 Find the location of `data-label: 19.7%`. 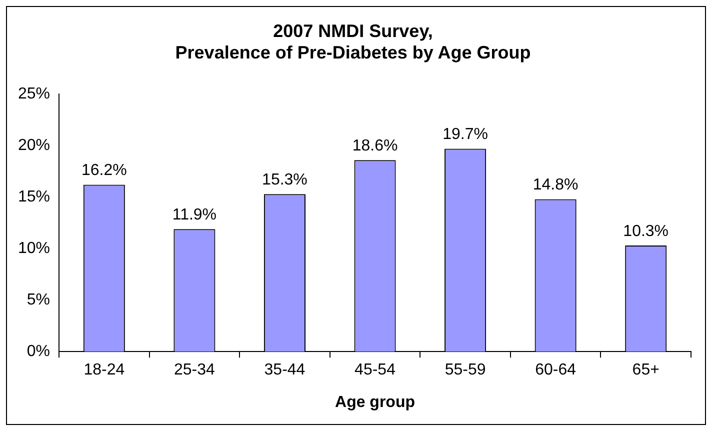

data-label: 19.7% is located at coordinates (465, 135).